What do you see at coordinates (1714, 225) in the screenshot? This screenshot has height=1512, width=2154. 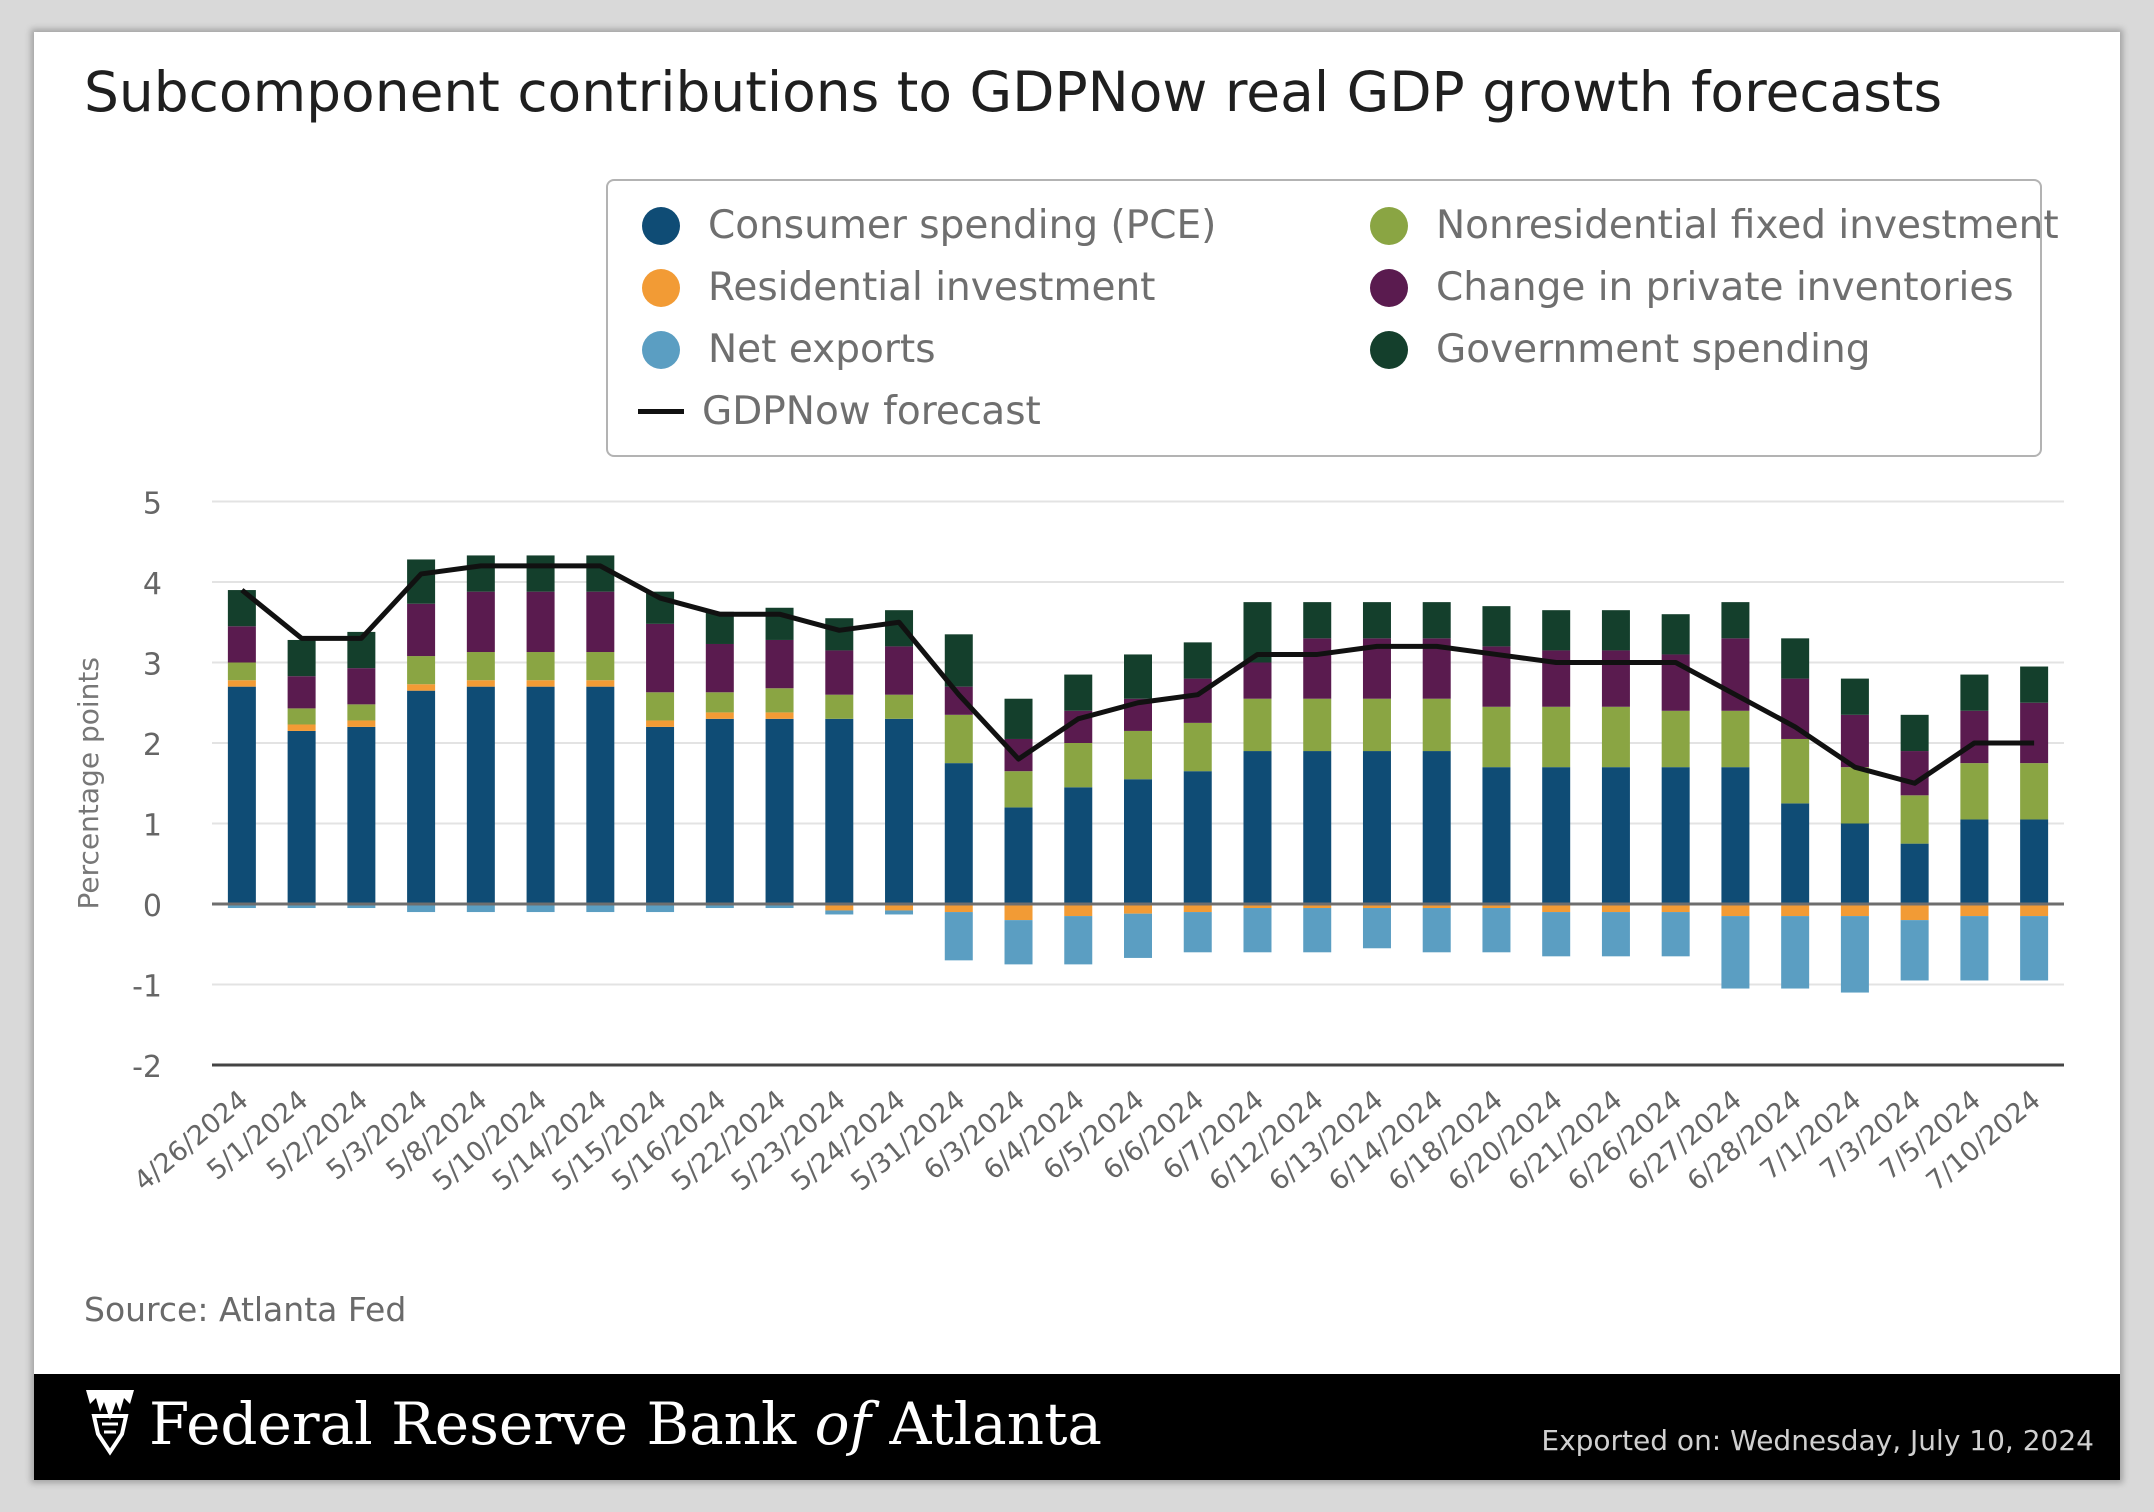 I see `legend-item-nonres: Nonresidential fixed investment` at bounding box center [1714, 225].